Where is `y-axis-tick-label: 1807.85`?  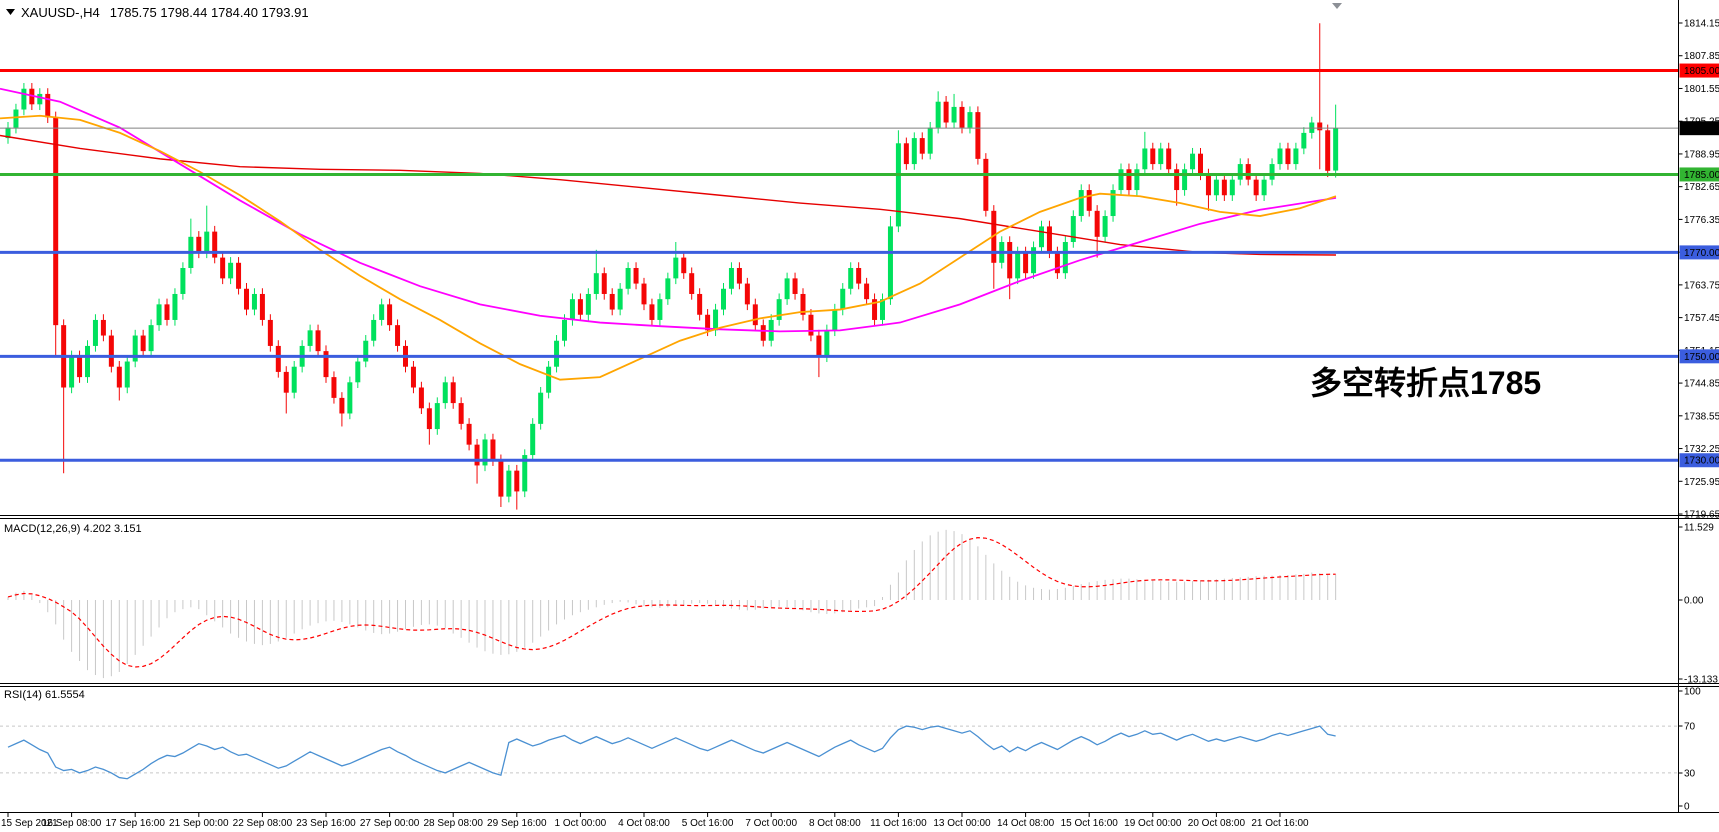
y-axis-tick-label: 1807.85 is located at coordinates (1701, 56).